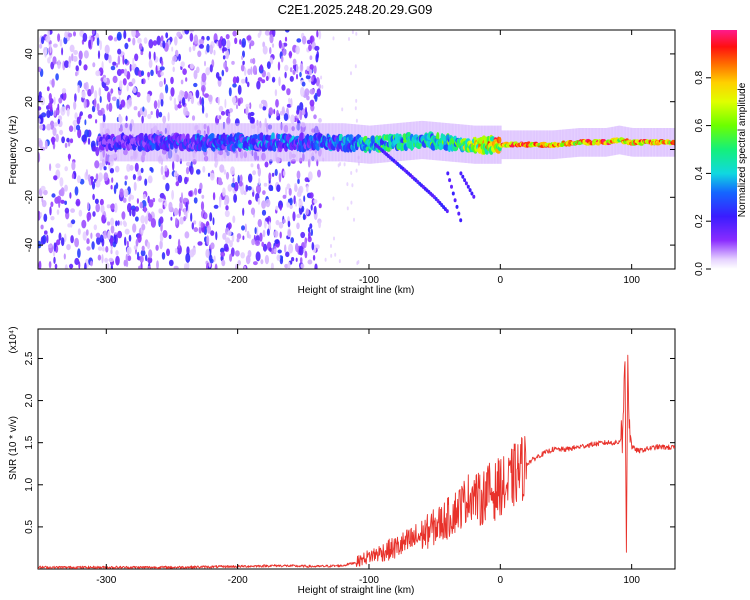  I want to click on chart-title: C2E1.2025.248.20.29.G09, so click(355, 9).